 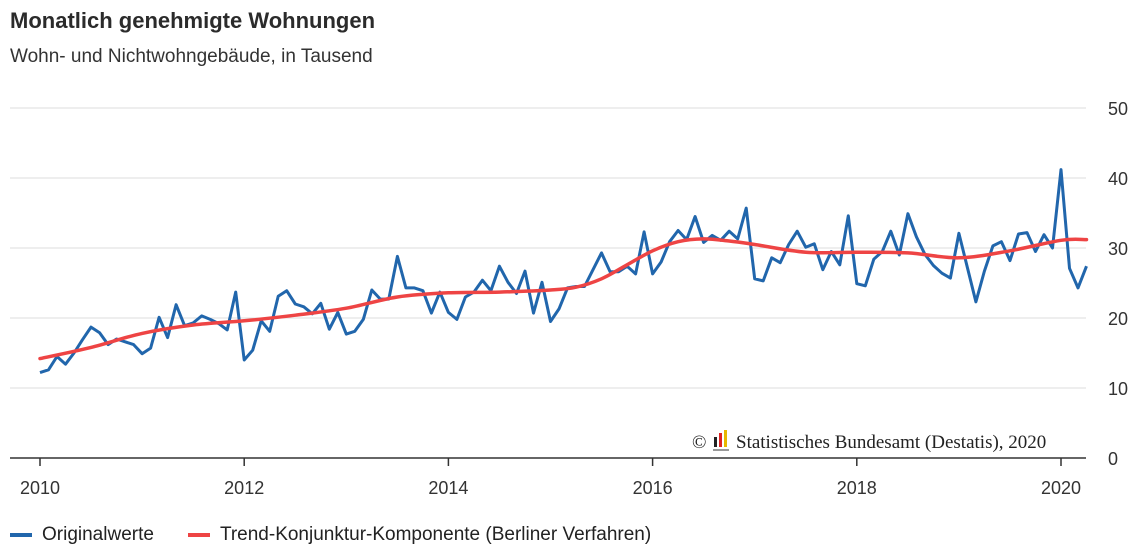 I want to click on x-tick-label-2018: 2018, so click(x=857, y=488).